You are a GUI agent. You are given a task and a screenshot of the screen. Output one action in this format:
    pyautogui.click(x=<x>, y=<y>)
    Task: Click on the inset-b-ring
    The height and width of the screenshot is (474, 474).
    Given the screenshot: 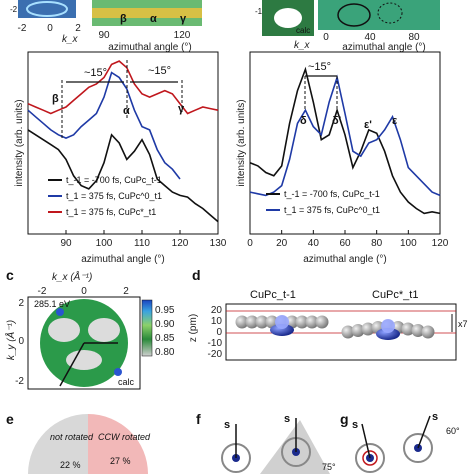 What is the action you would take?
    pyautogui.click(x=354, y=15)
    